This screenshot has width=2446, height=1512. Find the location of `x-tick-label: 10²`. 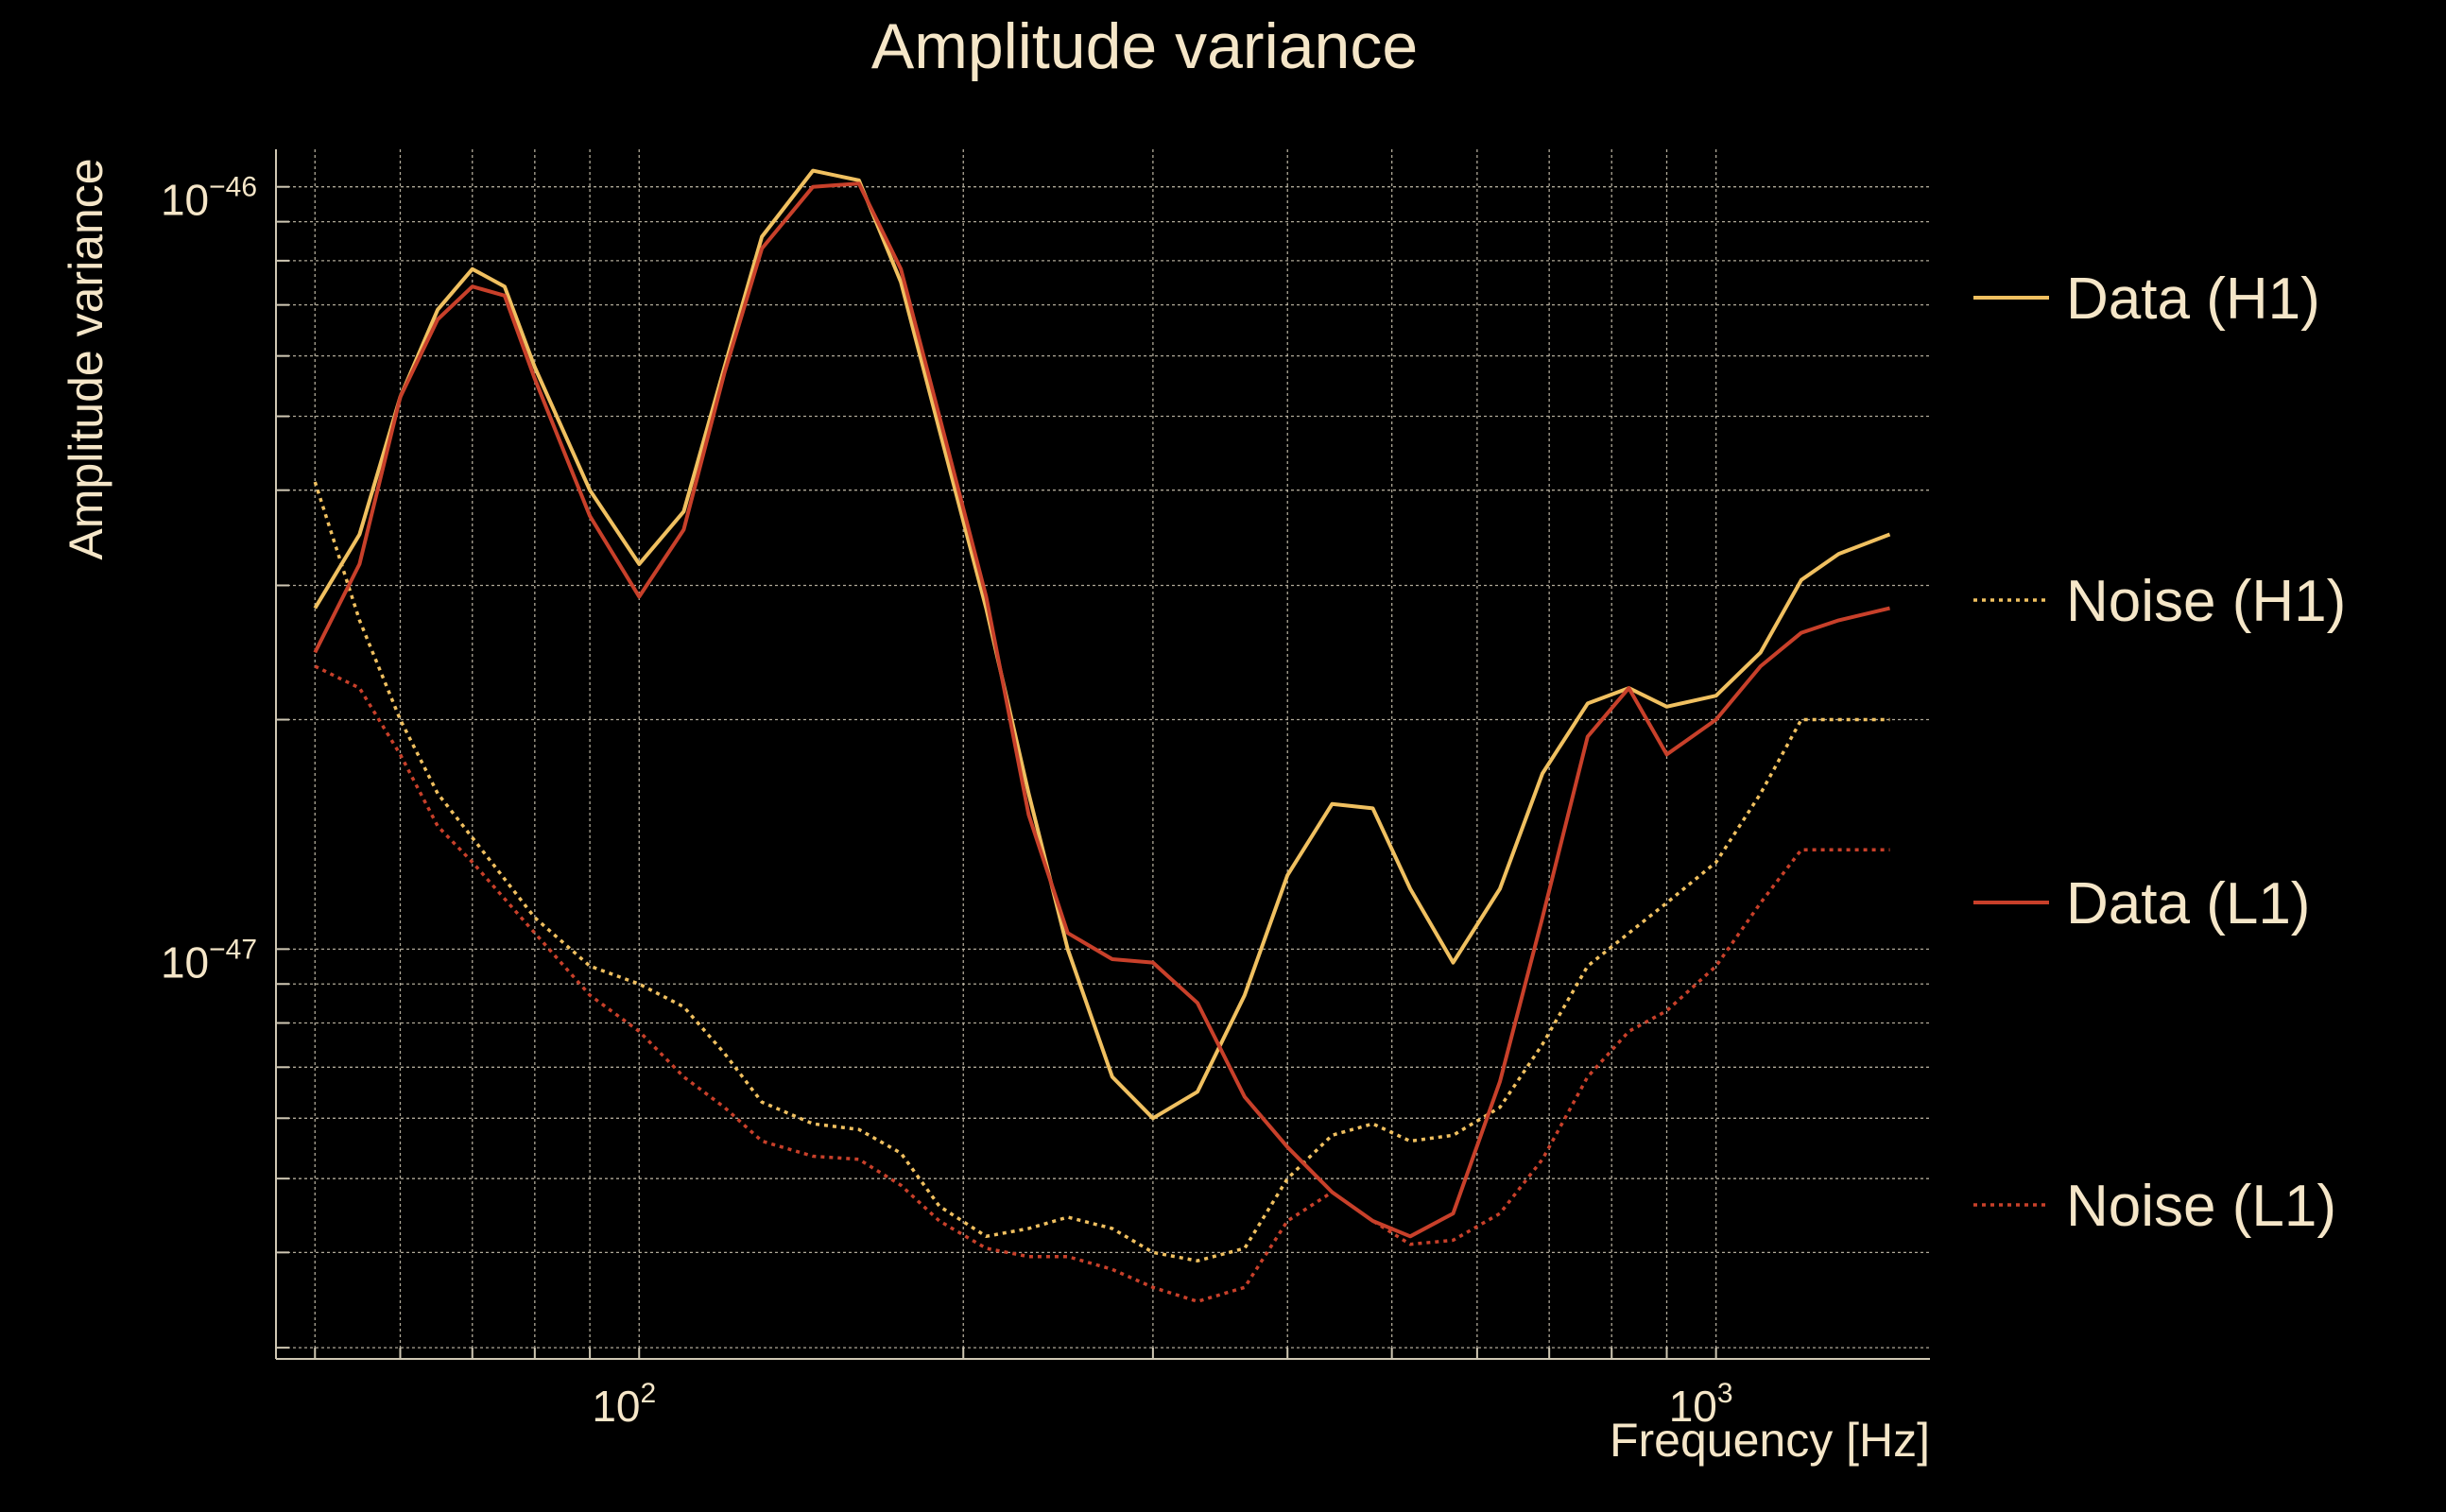

x-tick-label: 10² is located at coordinates (624, 1404).